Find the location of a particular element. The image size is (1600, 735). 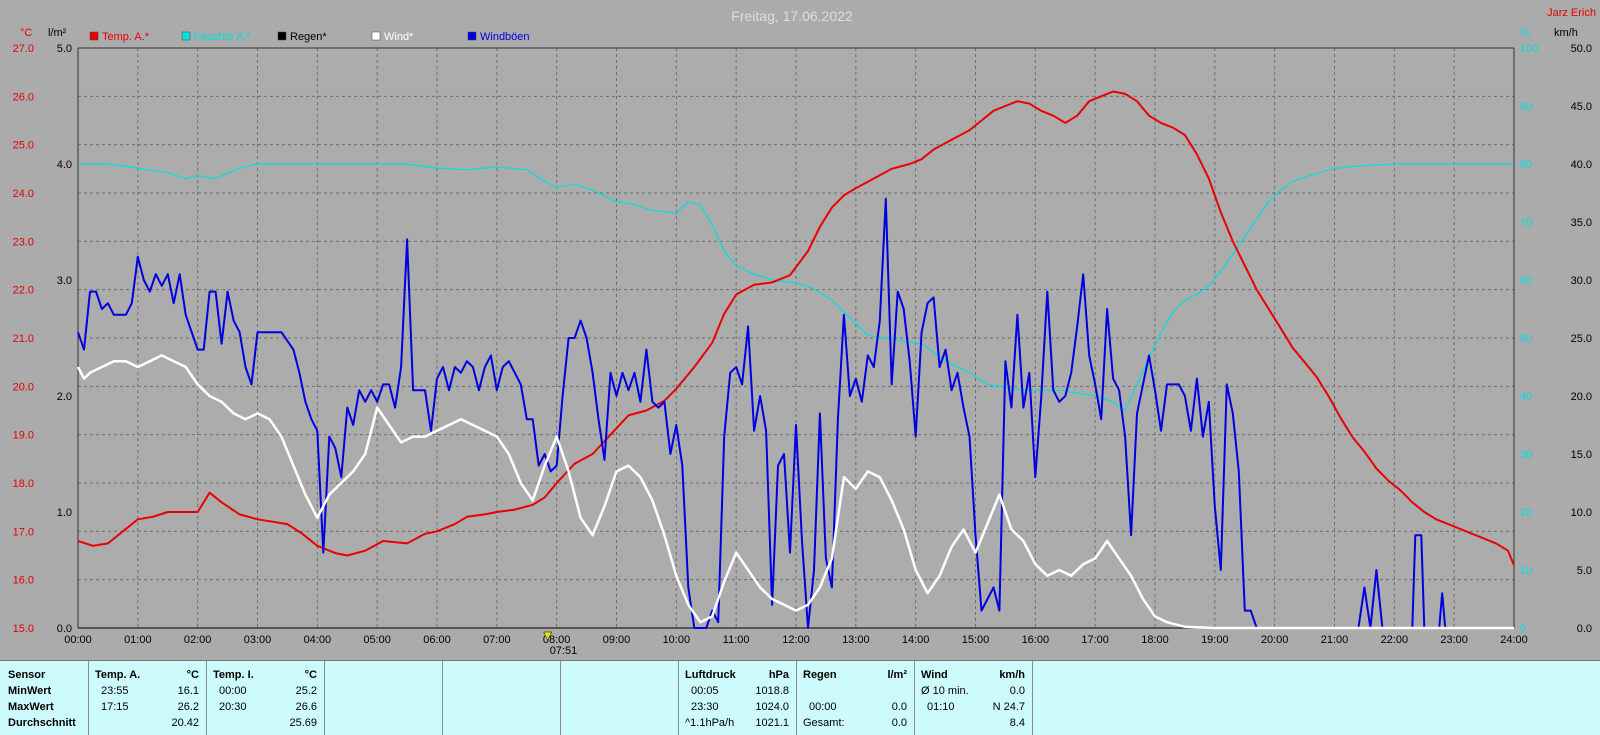

wind-column: Wind km/h Ø 10 min. 0.0 01:10 N 24.7 8.4 is located at coordinates (973, 698).